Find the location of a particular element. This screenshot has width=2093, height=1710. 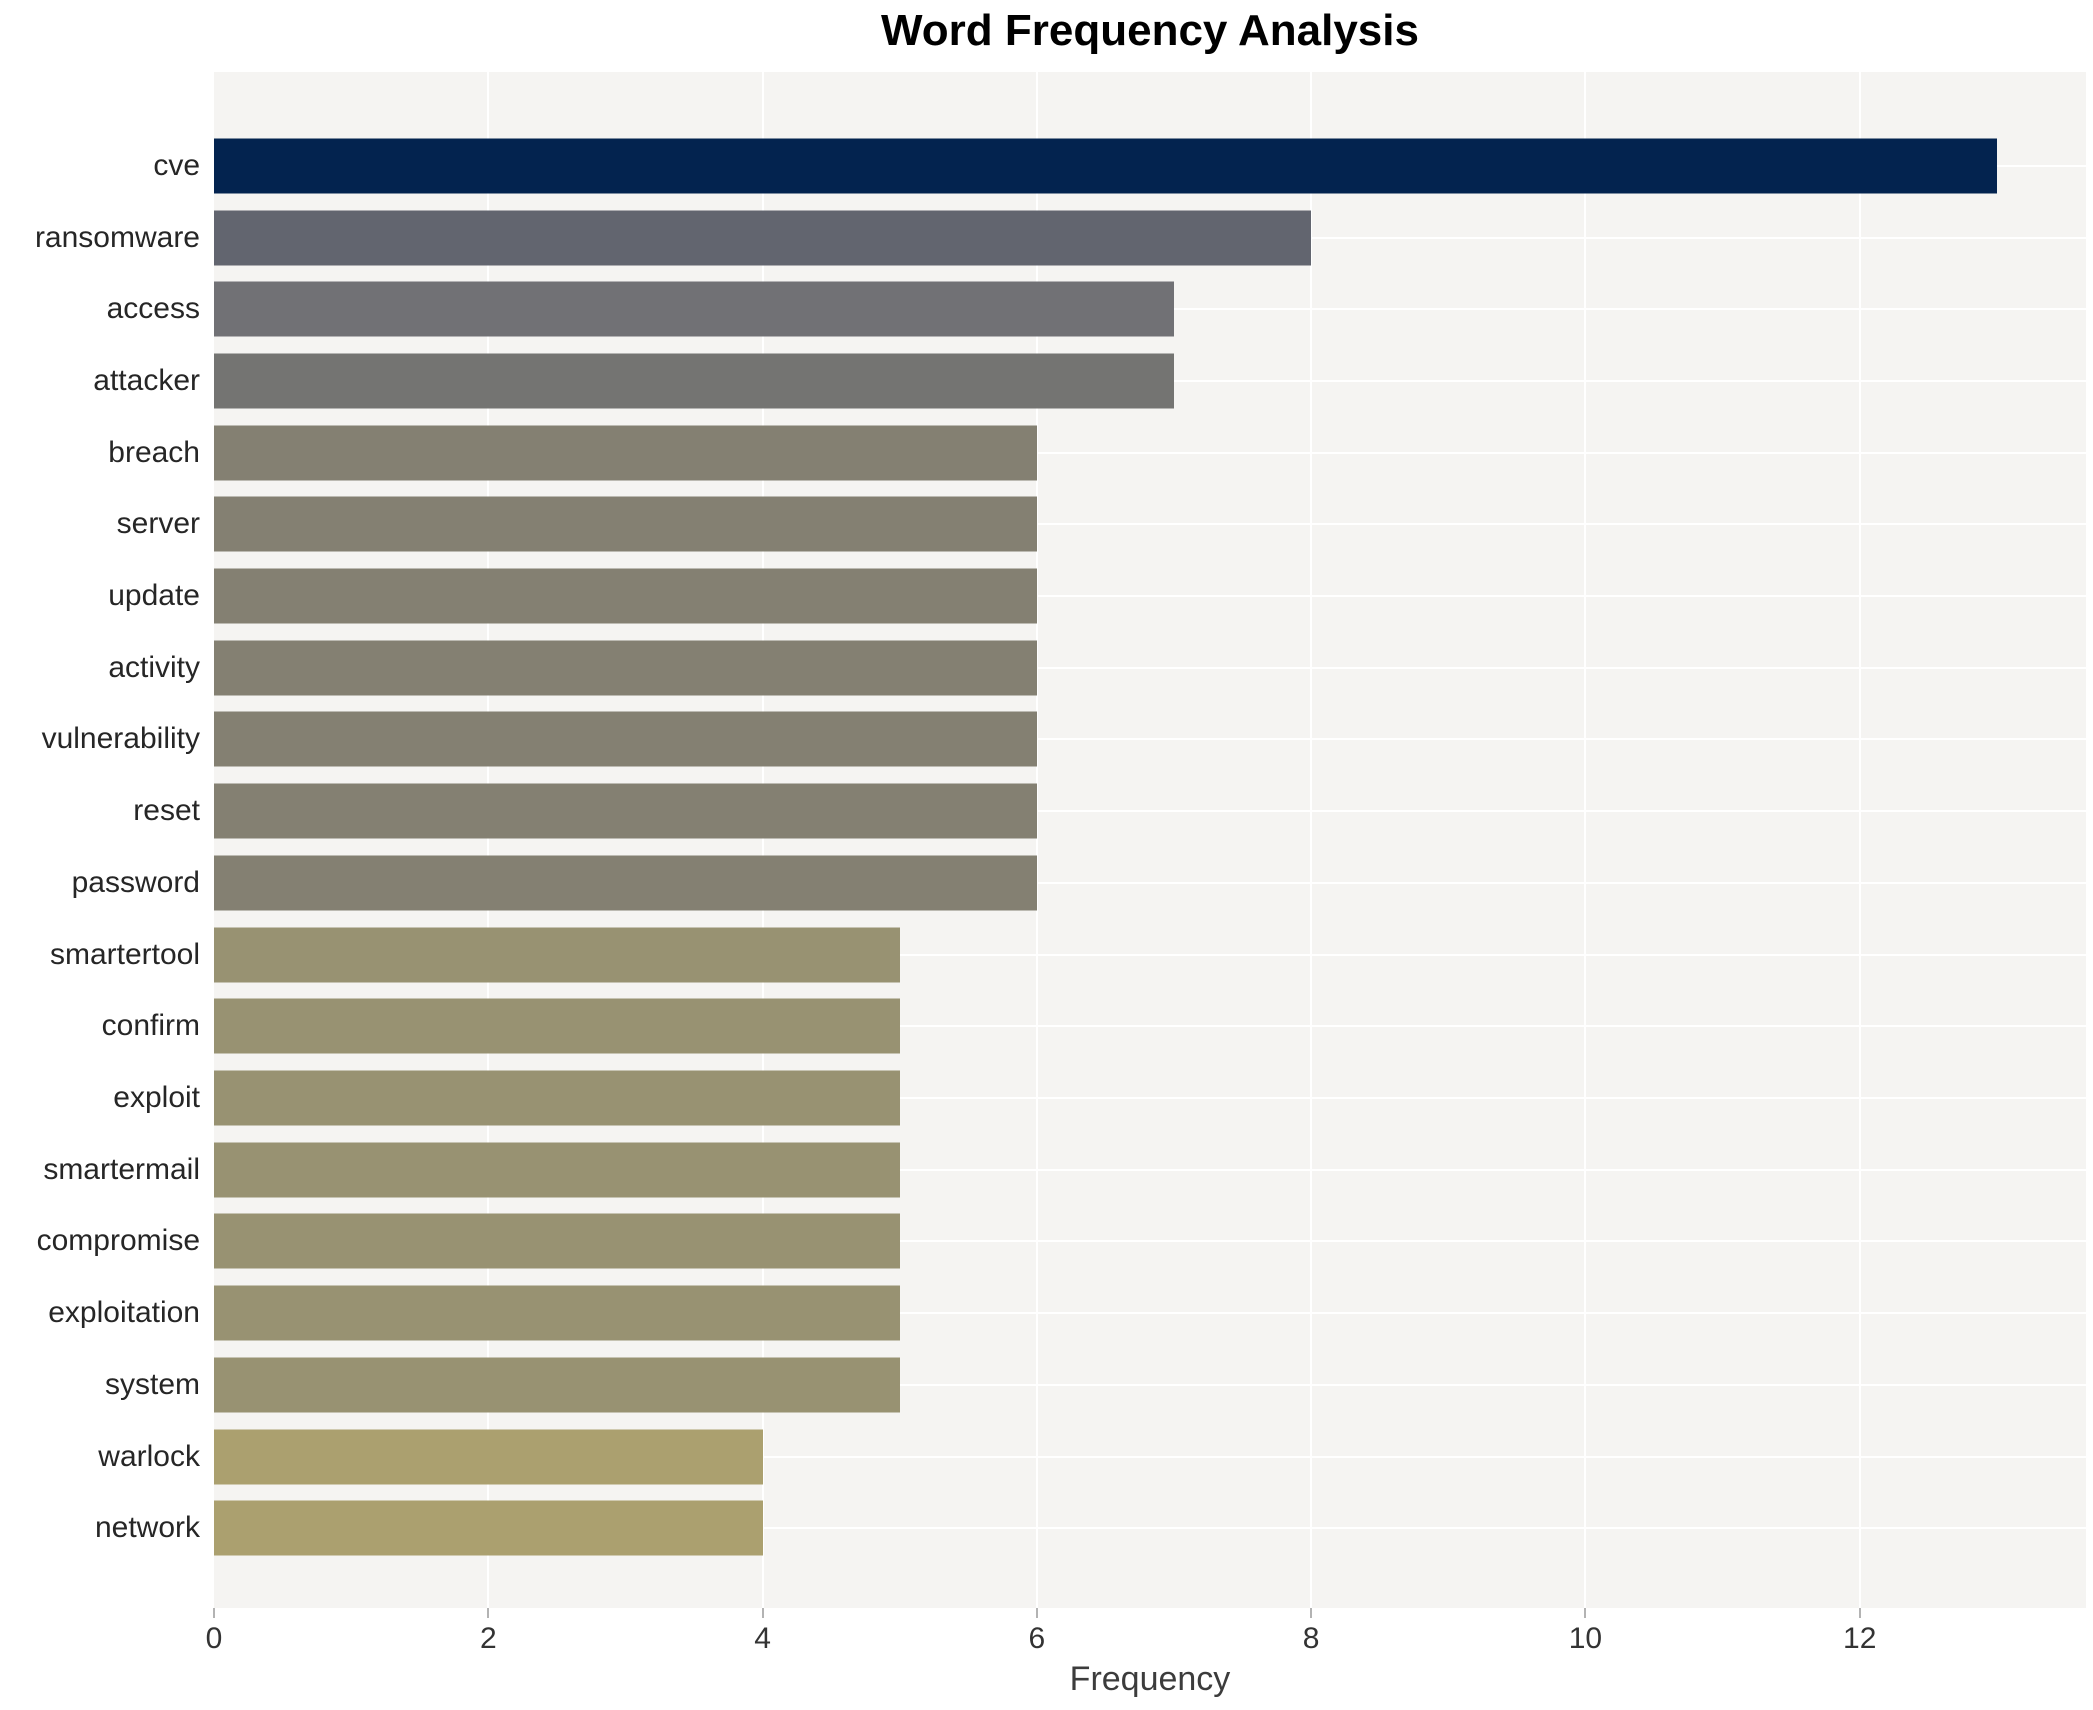

bar-row: confirm is located at coordinates (1094, 1026).